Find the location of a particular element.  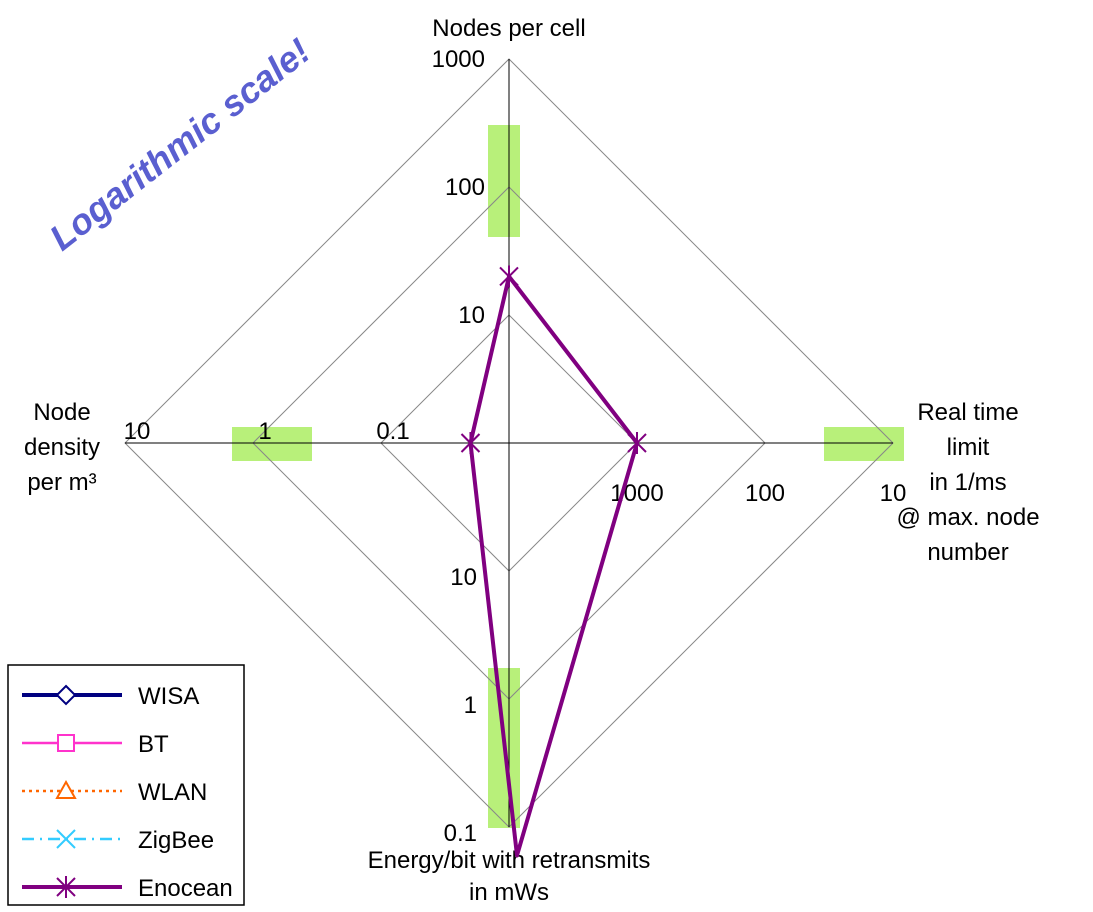

axis-label-up: Nodes per cell is located at coordinates (508, 28).